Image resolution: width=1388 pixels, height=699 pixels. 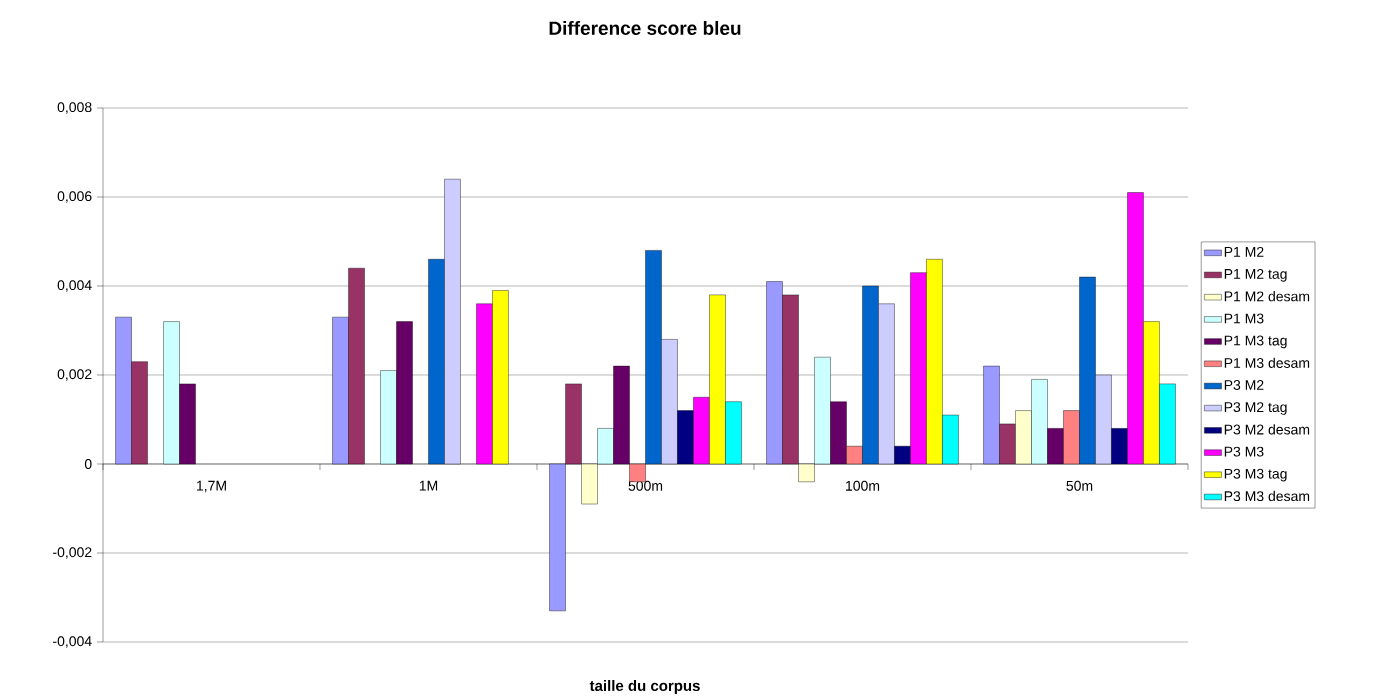 I want to click on x-tick-label: 1,7M, so click(x=211, y=486).